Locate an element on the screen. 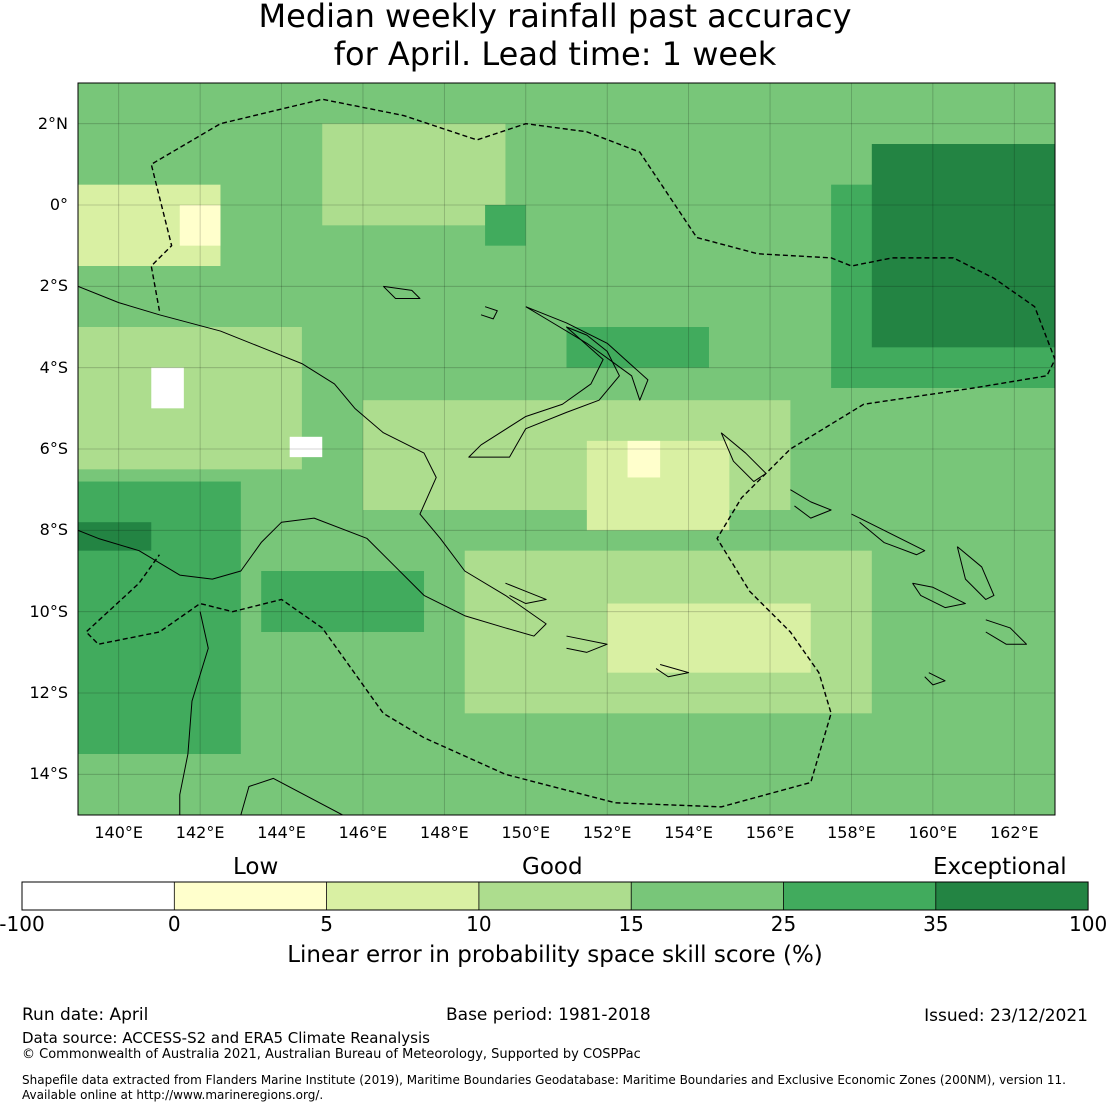  colorbar-tick-label: 100 is located at coordinates (1088, 924).